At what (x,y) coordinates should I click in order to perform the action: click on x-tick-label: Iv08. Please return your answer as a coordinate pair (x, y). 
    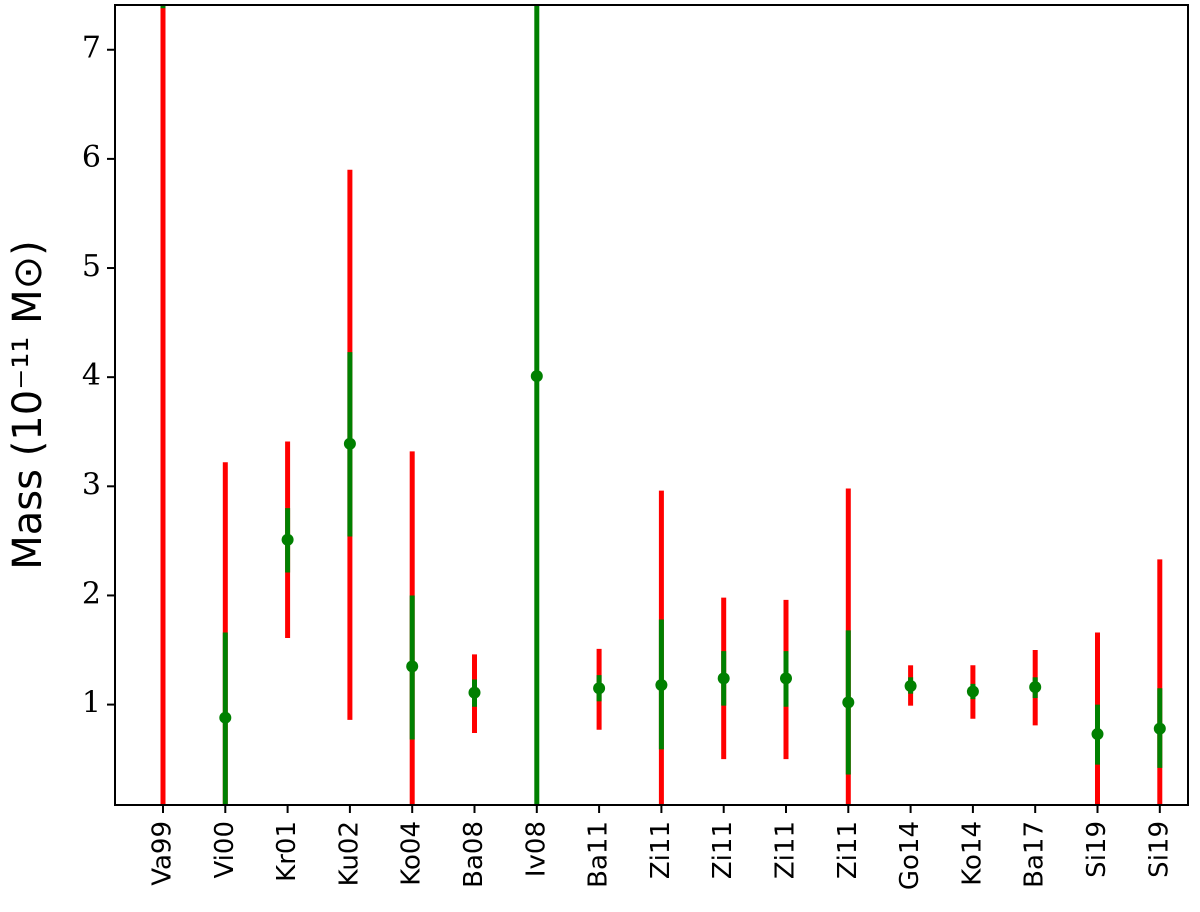
    Looking at the image, I should click on (536, 849).